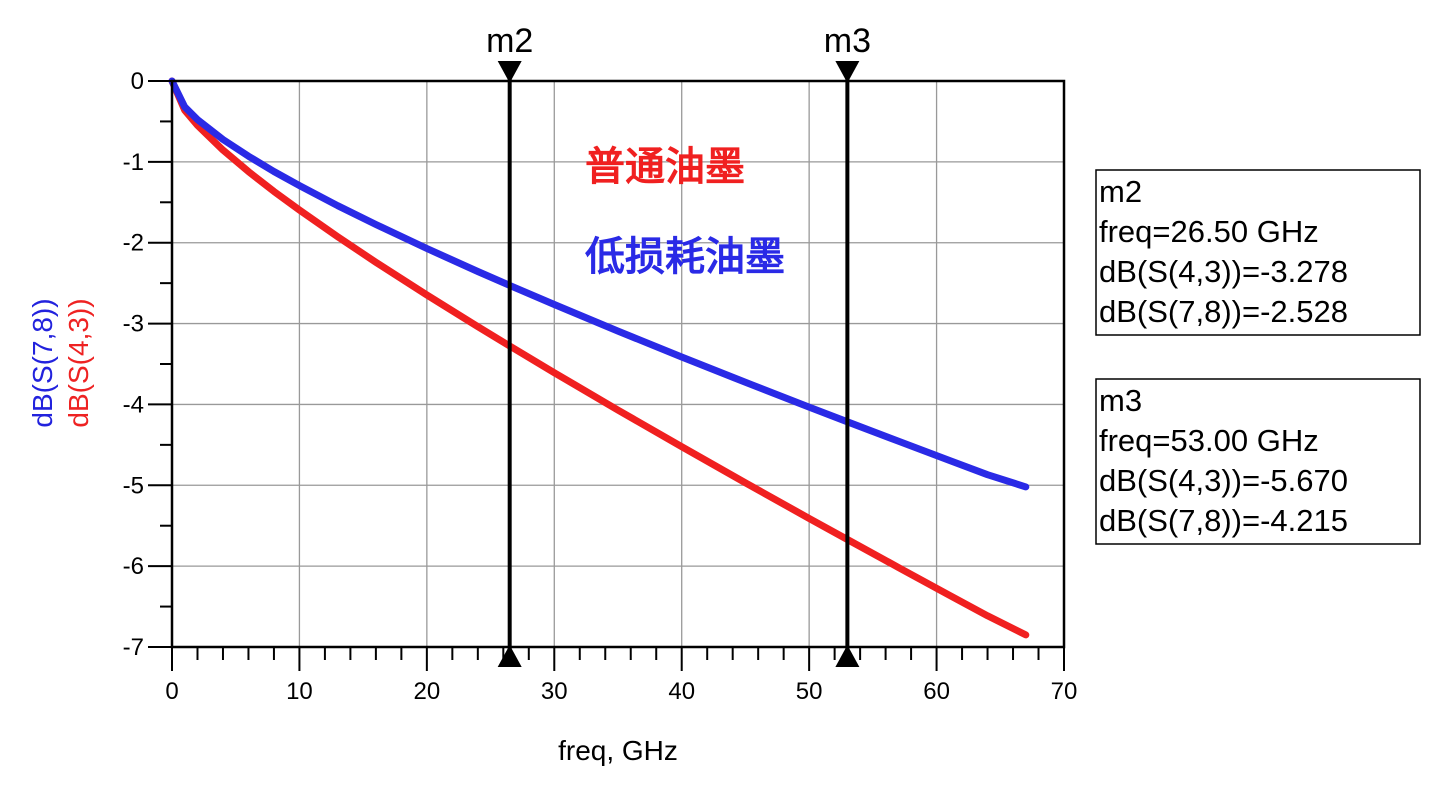 Image resolution: width=1448 pixels, height=800 pixels. What do you see at coordinates (133, 243) in the screenshot?
I see `y-tick-label: -2` at bounding box center [133, 243].